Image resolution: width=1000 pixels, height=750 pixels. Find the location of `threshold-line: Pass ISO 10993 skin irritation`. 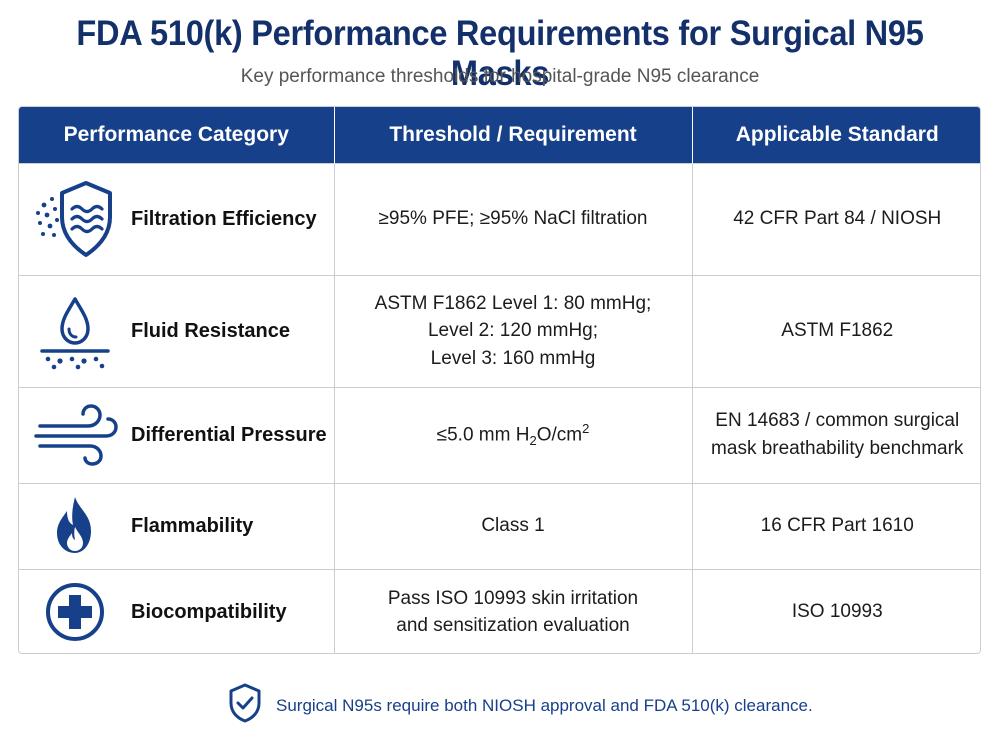

threshold-line: Pass ISO 10993 skin irritation is located at coordinates (513, 598).